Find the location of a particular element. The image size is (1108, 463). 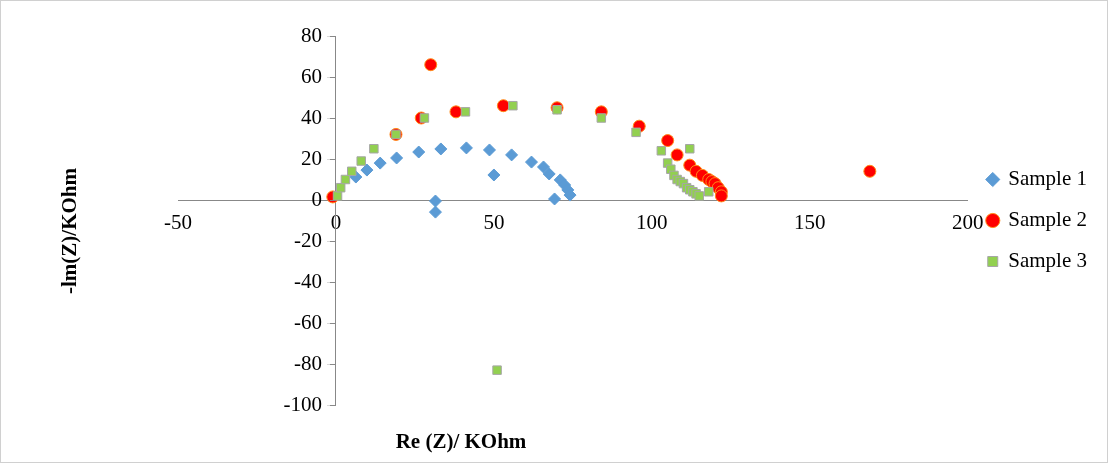

y-tick-label: -100 is located at coordinates (302, 403).